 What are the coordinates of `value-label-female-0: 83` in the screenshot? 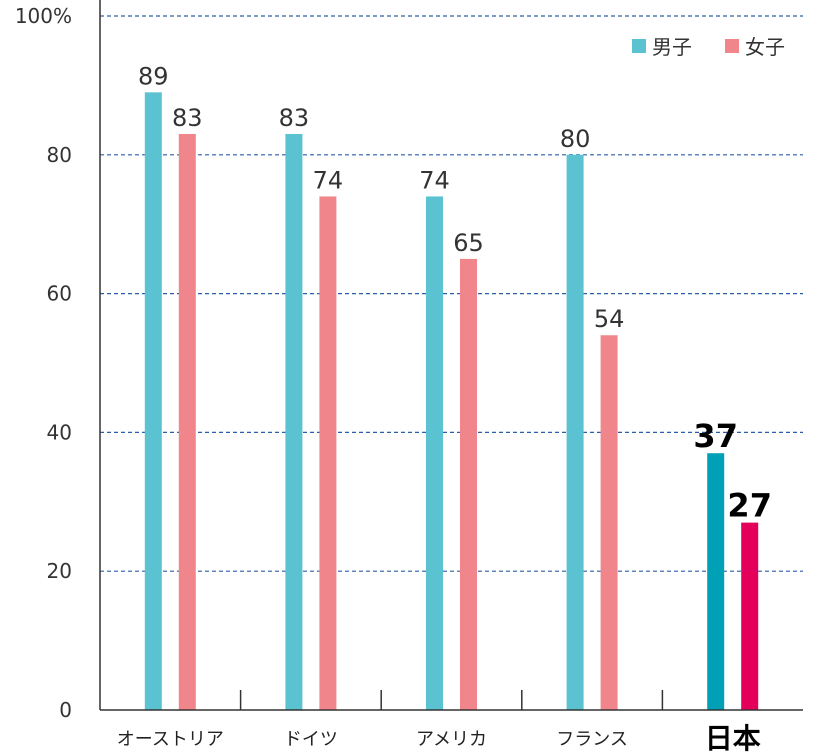 It's located at (187, 118).